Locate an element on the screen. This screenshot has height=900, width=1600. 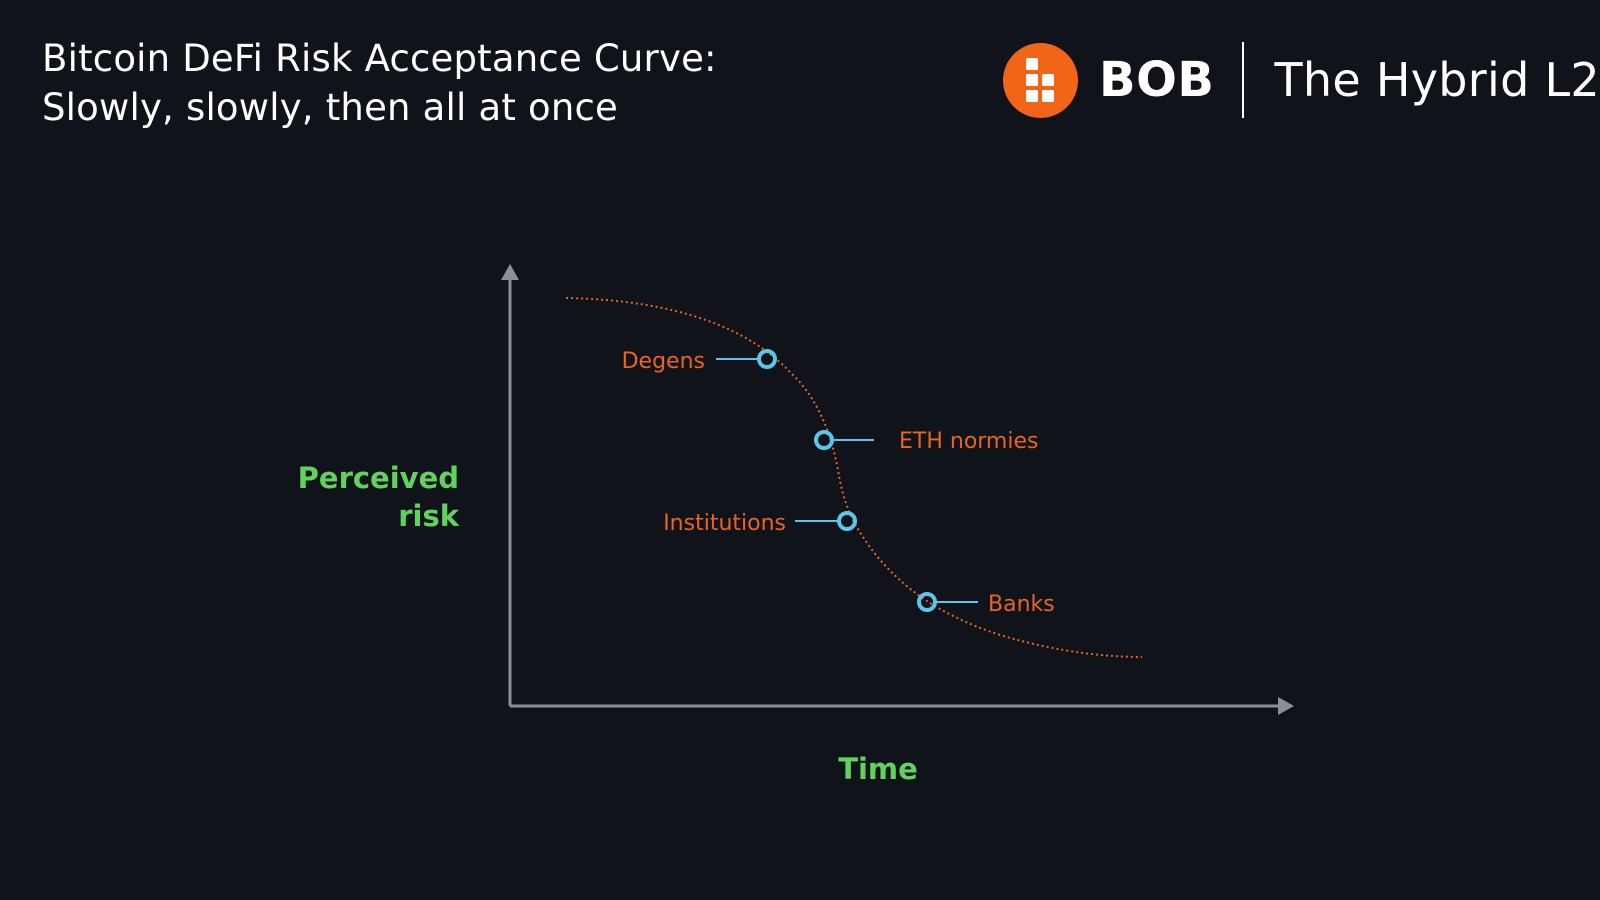
marker-institutions is located at coordinates (847, 521).